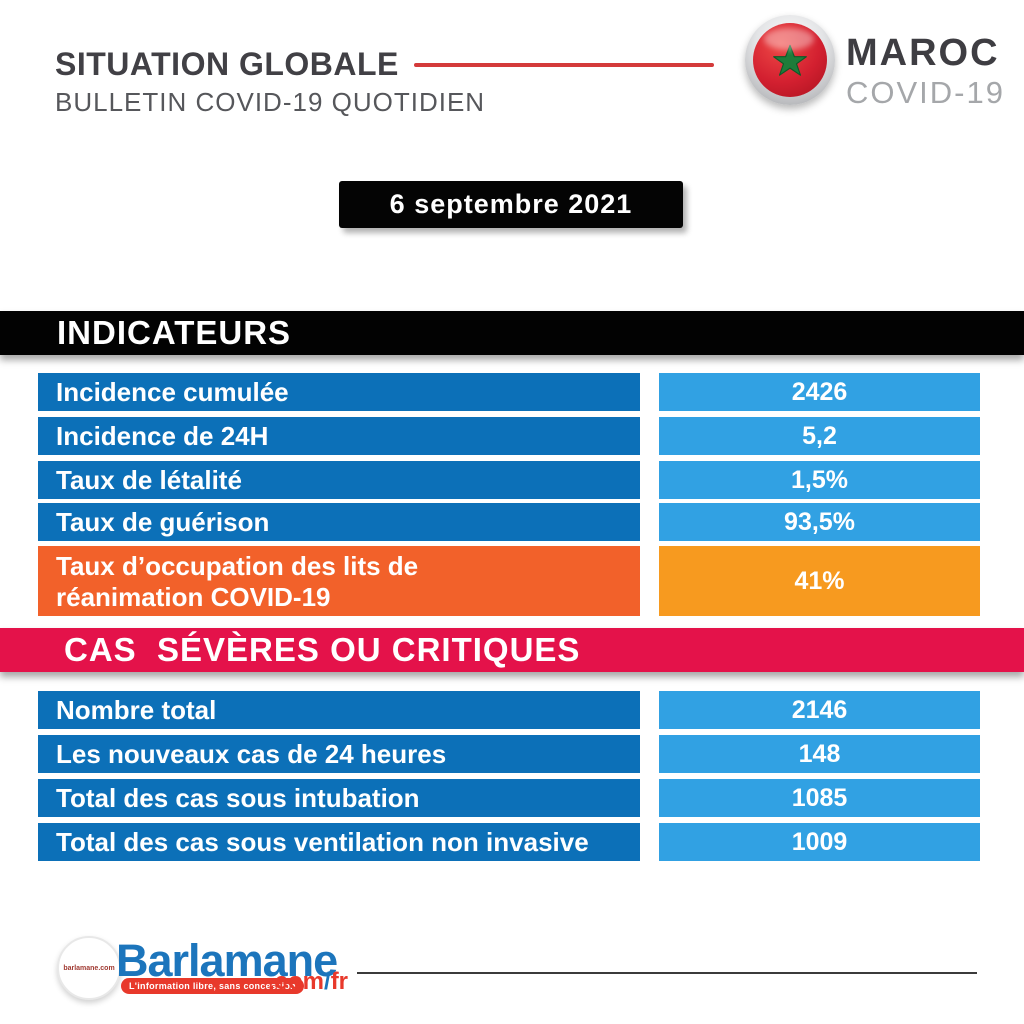 The image size is (1024, 1024). I want to click on section-title: INDICATEURS, so click(174, 332).